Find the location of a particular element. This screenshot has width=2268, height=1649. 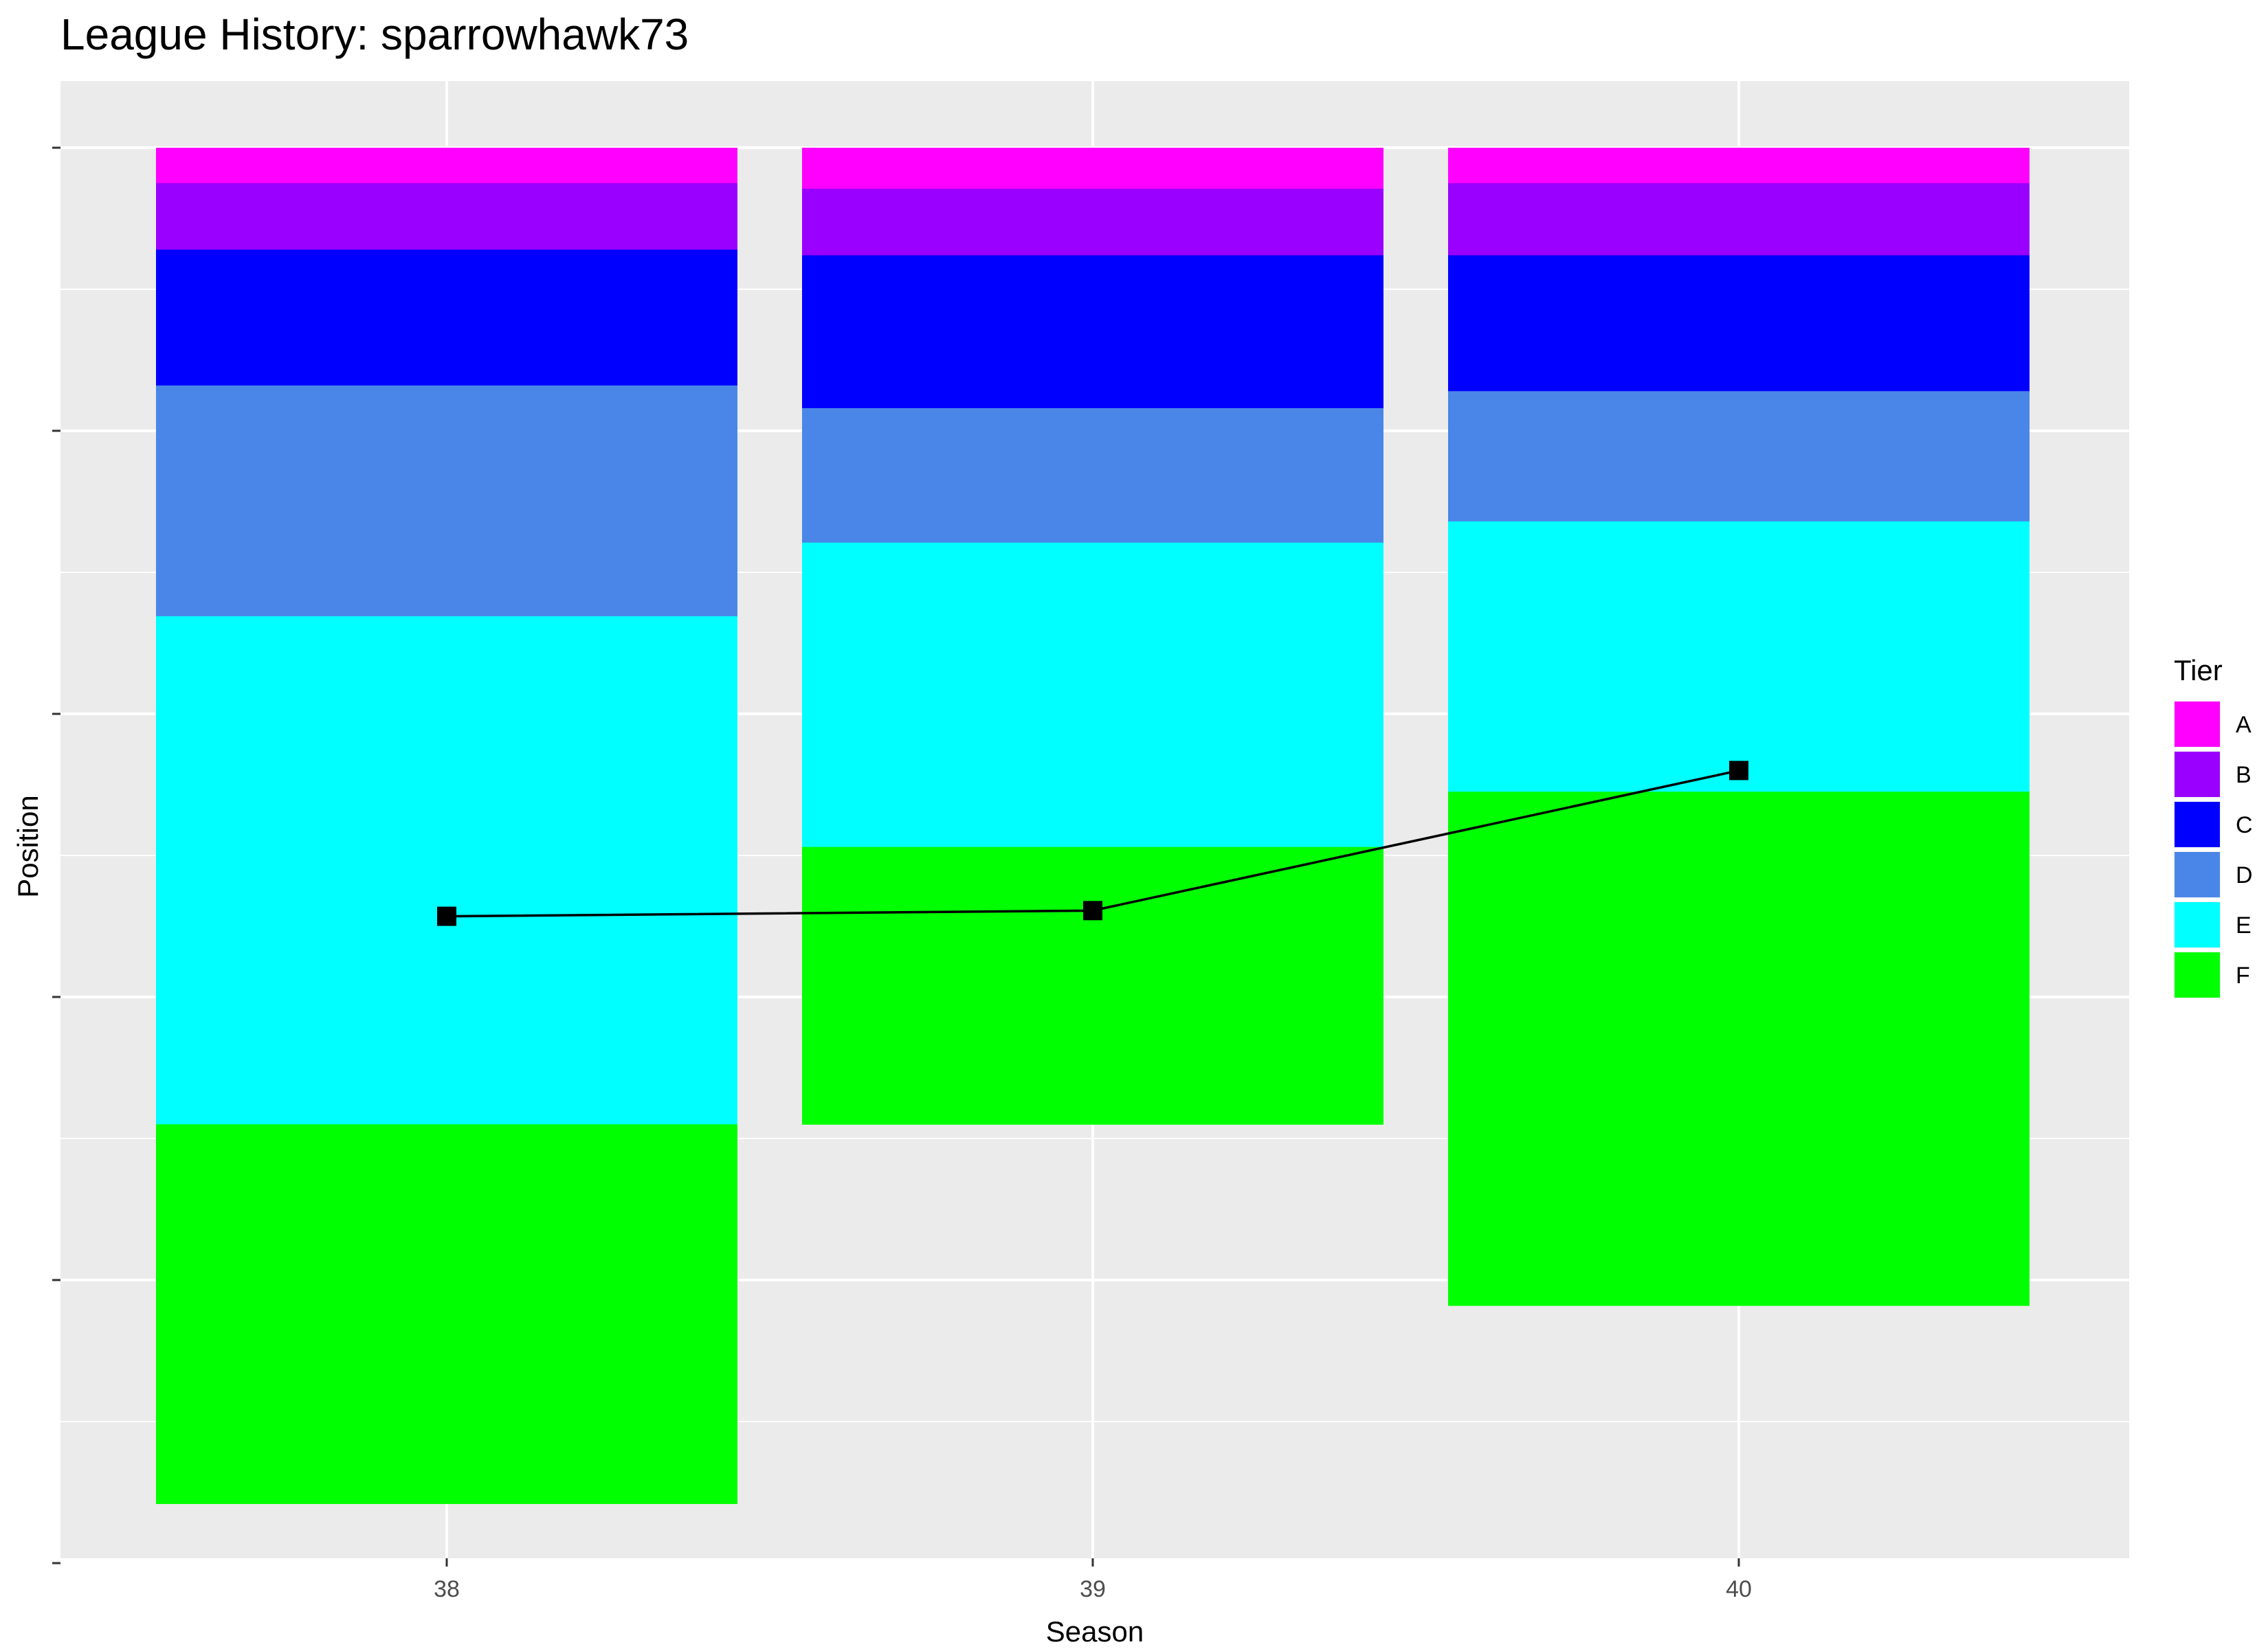

position-line is located at coordinates (1092, 844).